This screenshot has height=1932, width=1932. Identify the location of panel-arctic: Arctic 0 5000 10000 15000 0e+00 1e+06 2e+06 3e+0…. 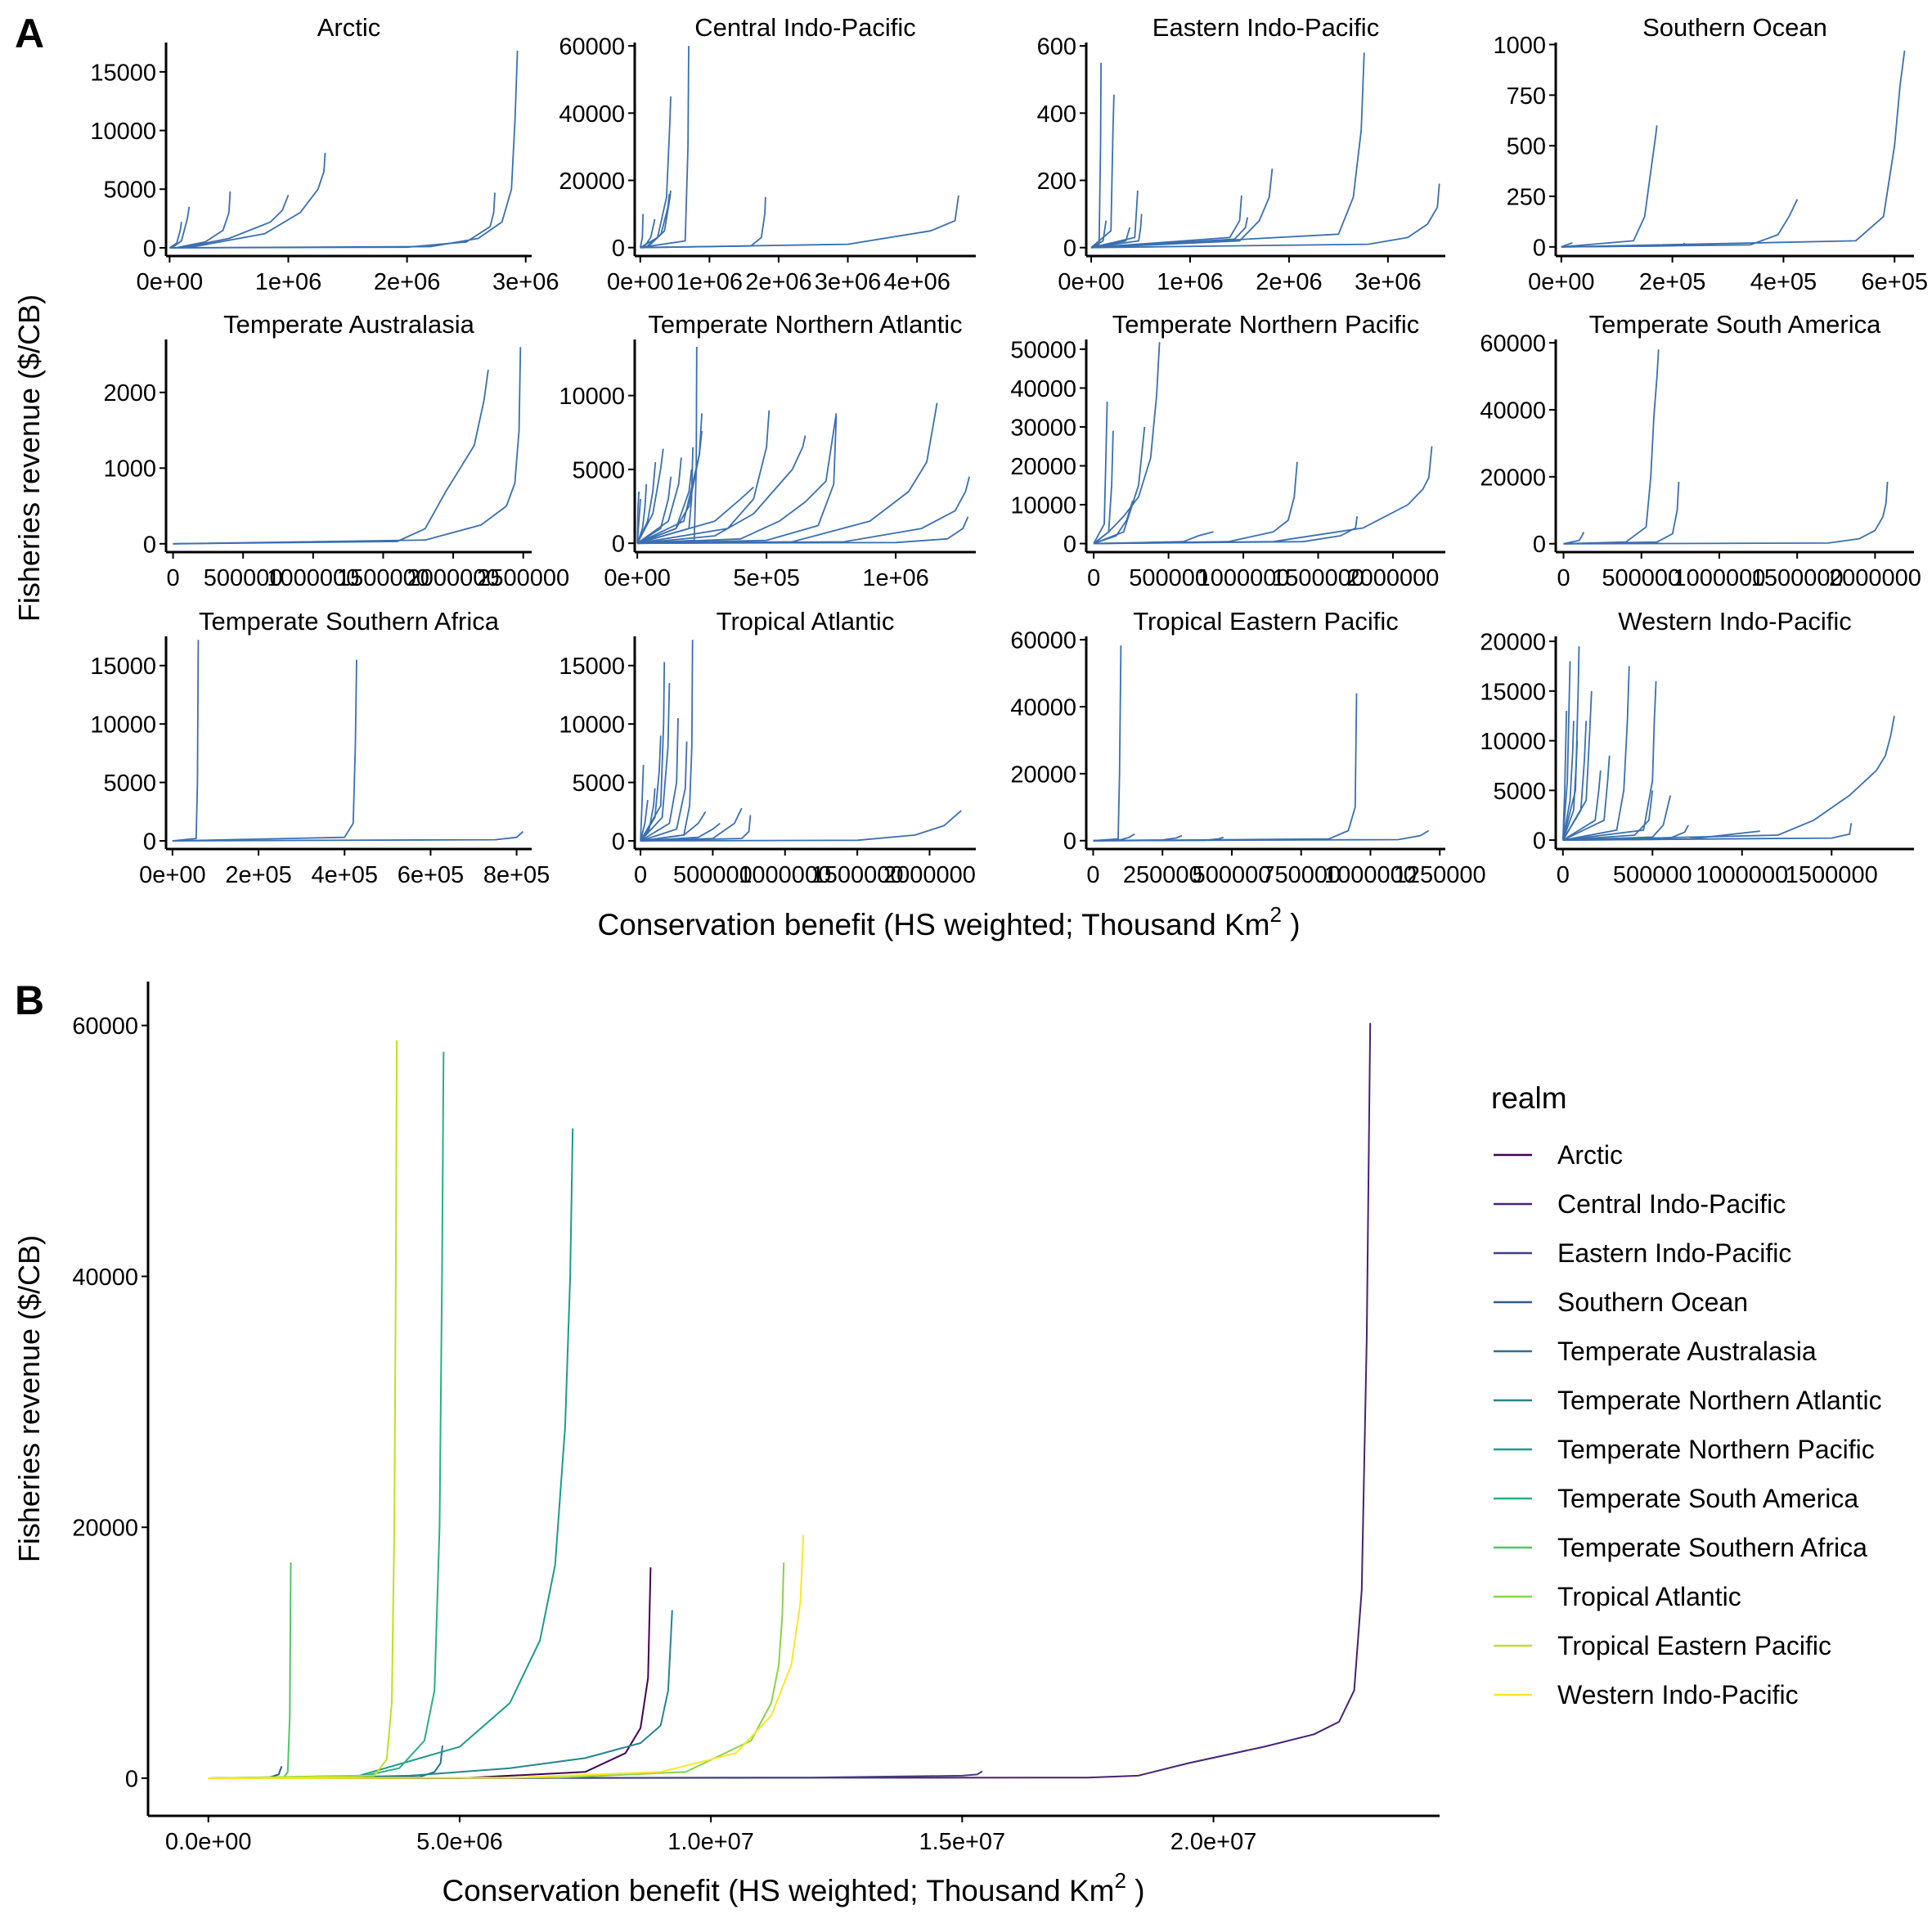
(325, 154).